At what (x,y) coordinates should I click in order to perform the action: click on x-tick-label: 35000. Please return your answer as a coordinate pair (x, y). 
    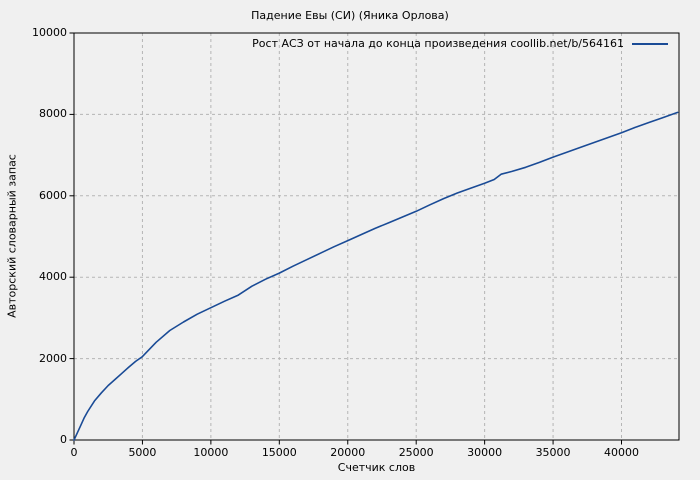
    Looking at the image, I should click on (553, 452).